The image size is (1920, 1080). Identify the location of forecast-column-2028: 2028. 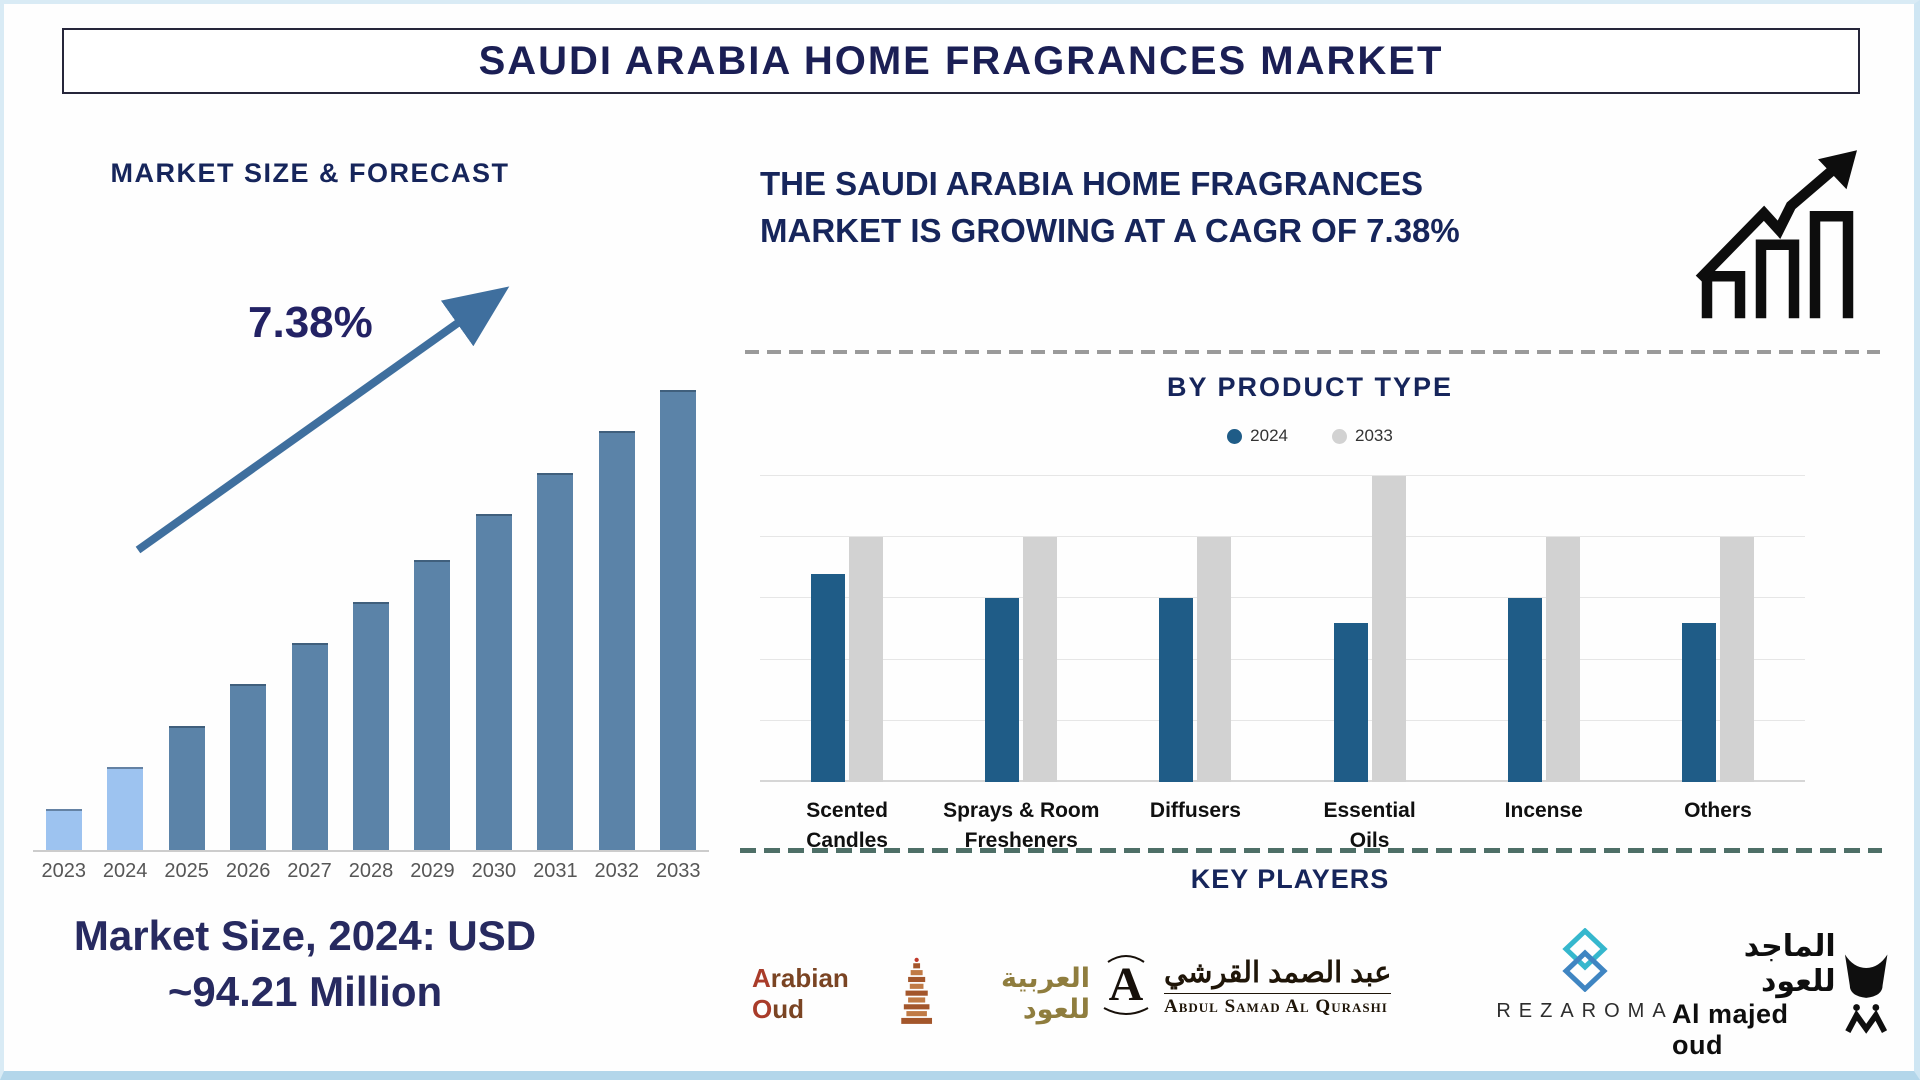
(370, 638).